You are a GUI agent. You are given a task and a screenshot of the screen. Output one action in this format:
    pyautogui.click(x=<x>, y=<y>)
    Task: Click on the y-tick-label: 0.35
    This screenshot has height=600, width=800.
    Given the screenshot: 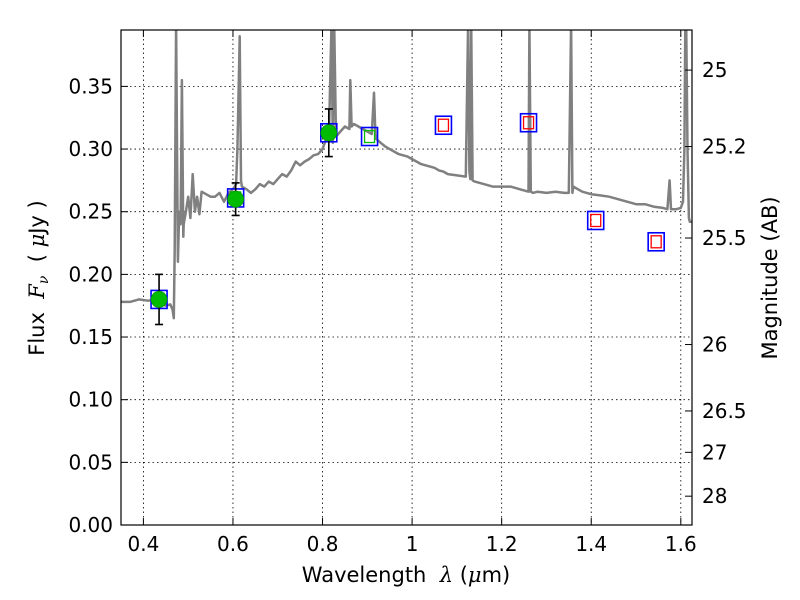 What is the action you would take?
    pyautogui.click(x=90, y=86)
    